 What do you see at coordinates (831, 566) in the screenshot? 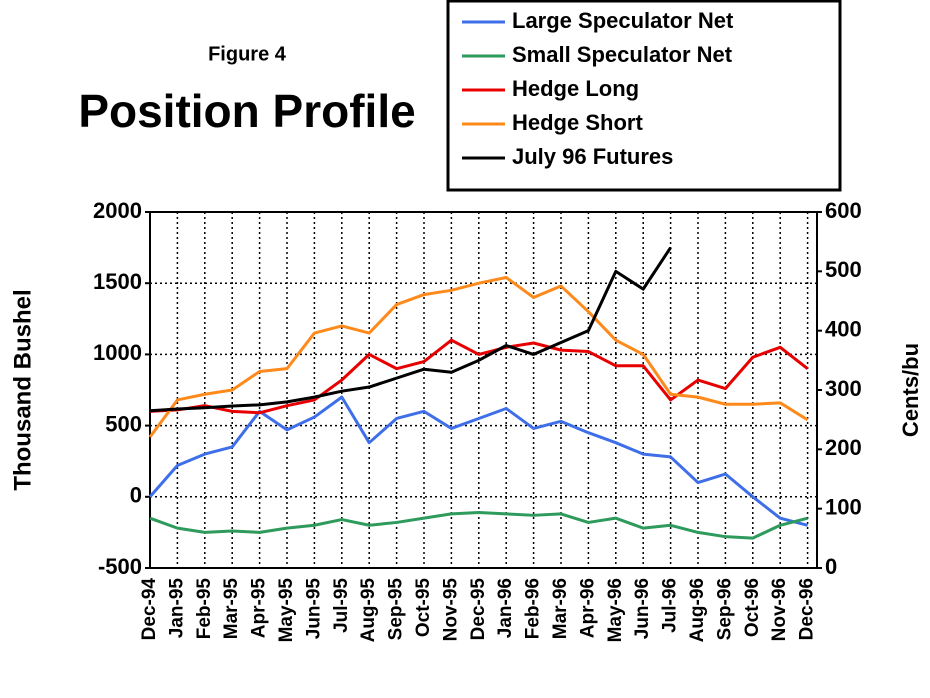
I see `y2-tick-label: 0` at bounding box center [831, 566].